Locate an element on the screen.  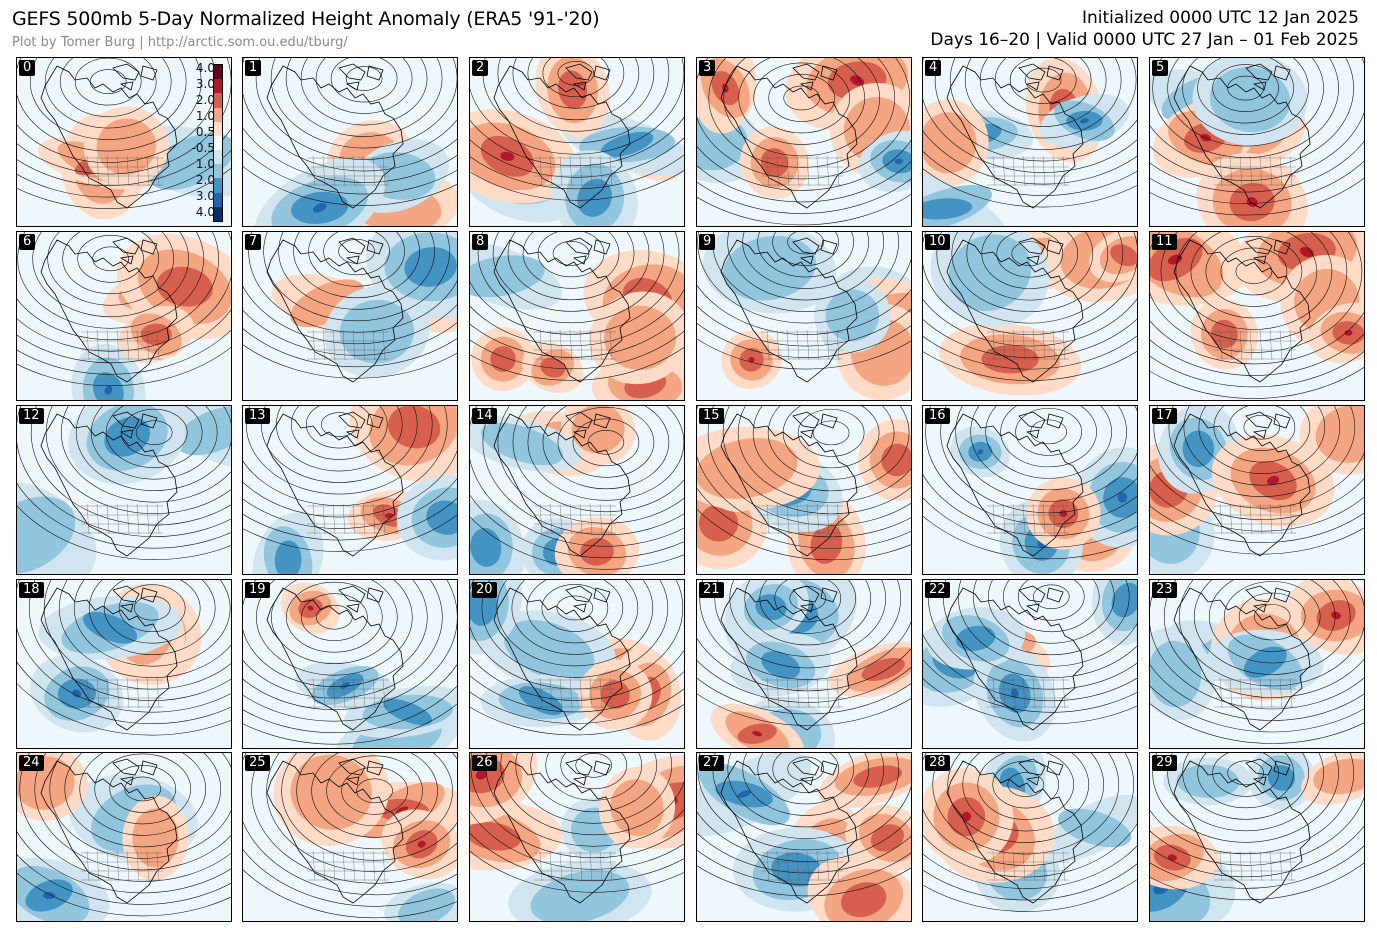
member-number: 7 is located at coordinates (253, 242).